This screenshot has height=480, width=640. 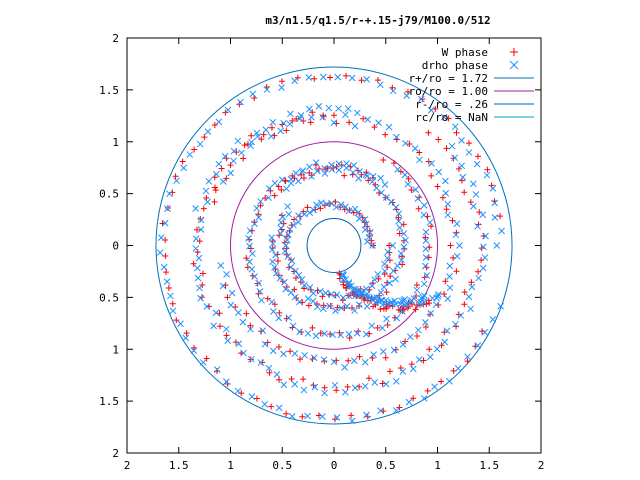 What do you see at coordinates (109, 401) in the screenshot?
I see `y-tick-label: 1.5` at bounding box center [109, 401].